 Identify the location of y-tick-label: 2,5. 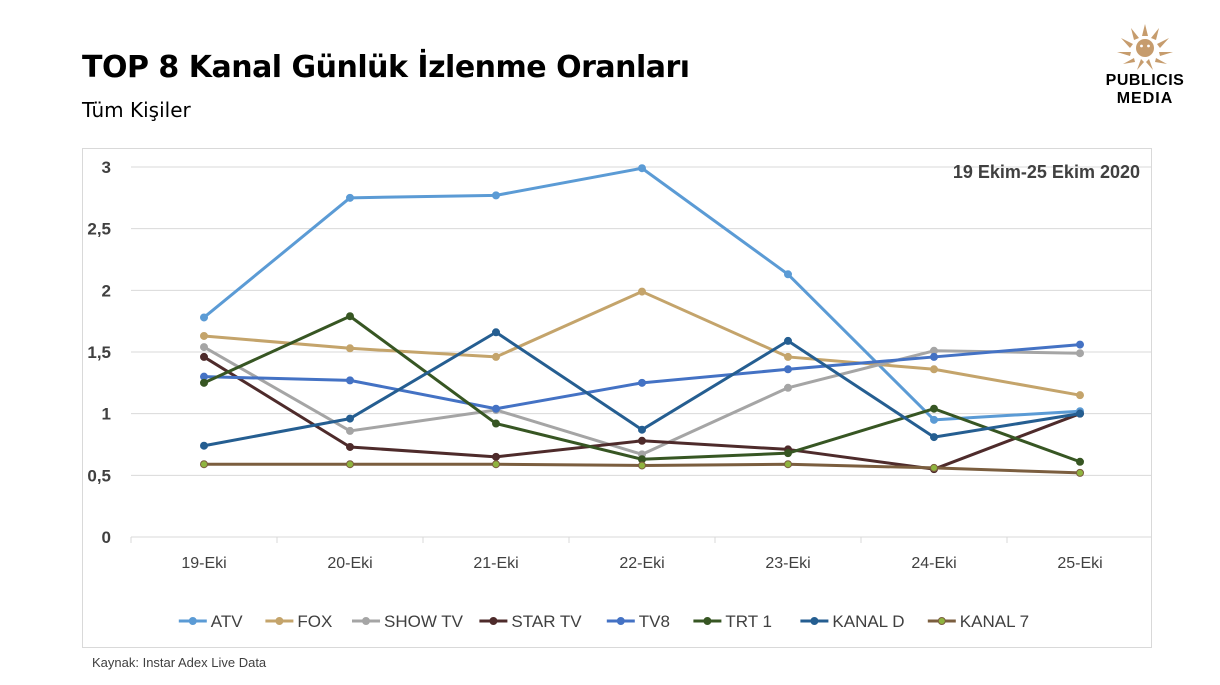
(99, 229).